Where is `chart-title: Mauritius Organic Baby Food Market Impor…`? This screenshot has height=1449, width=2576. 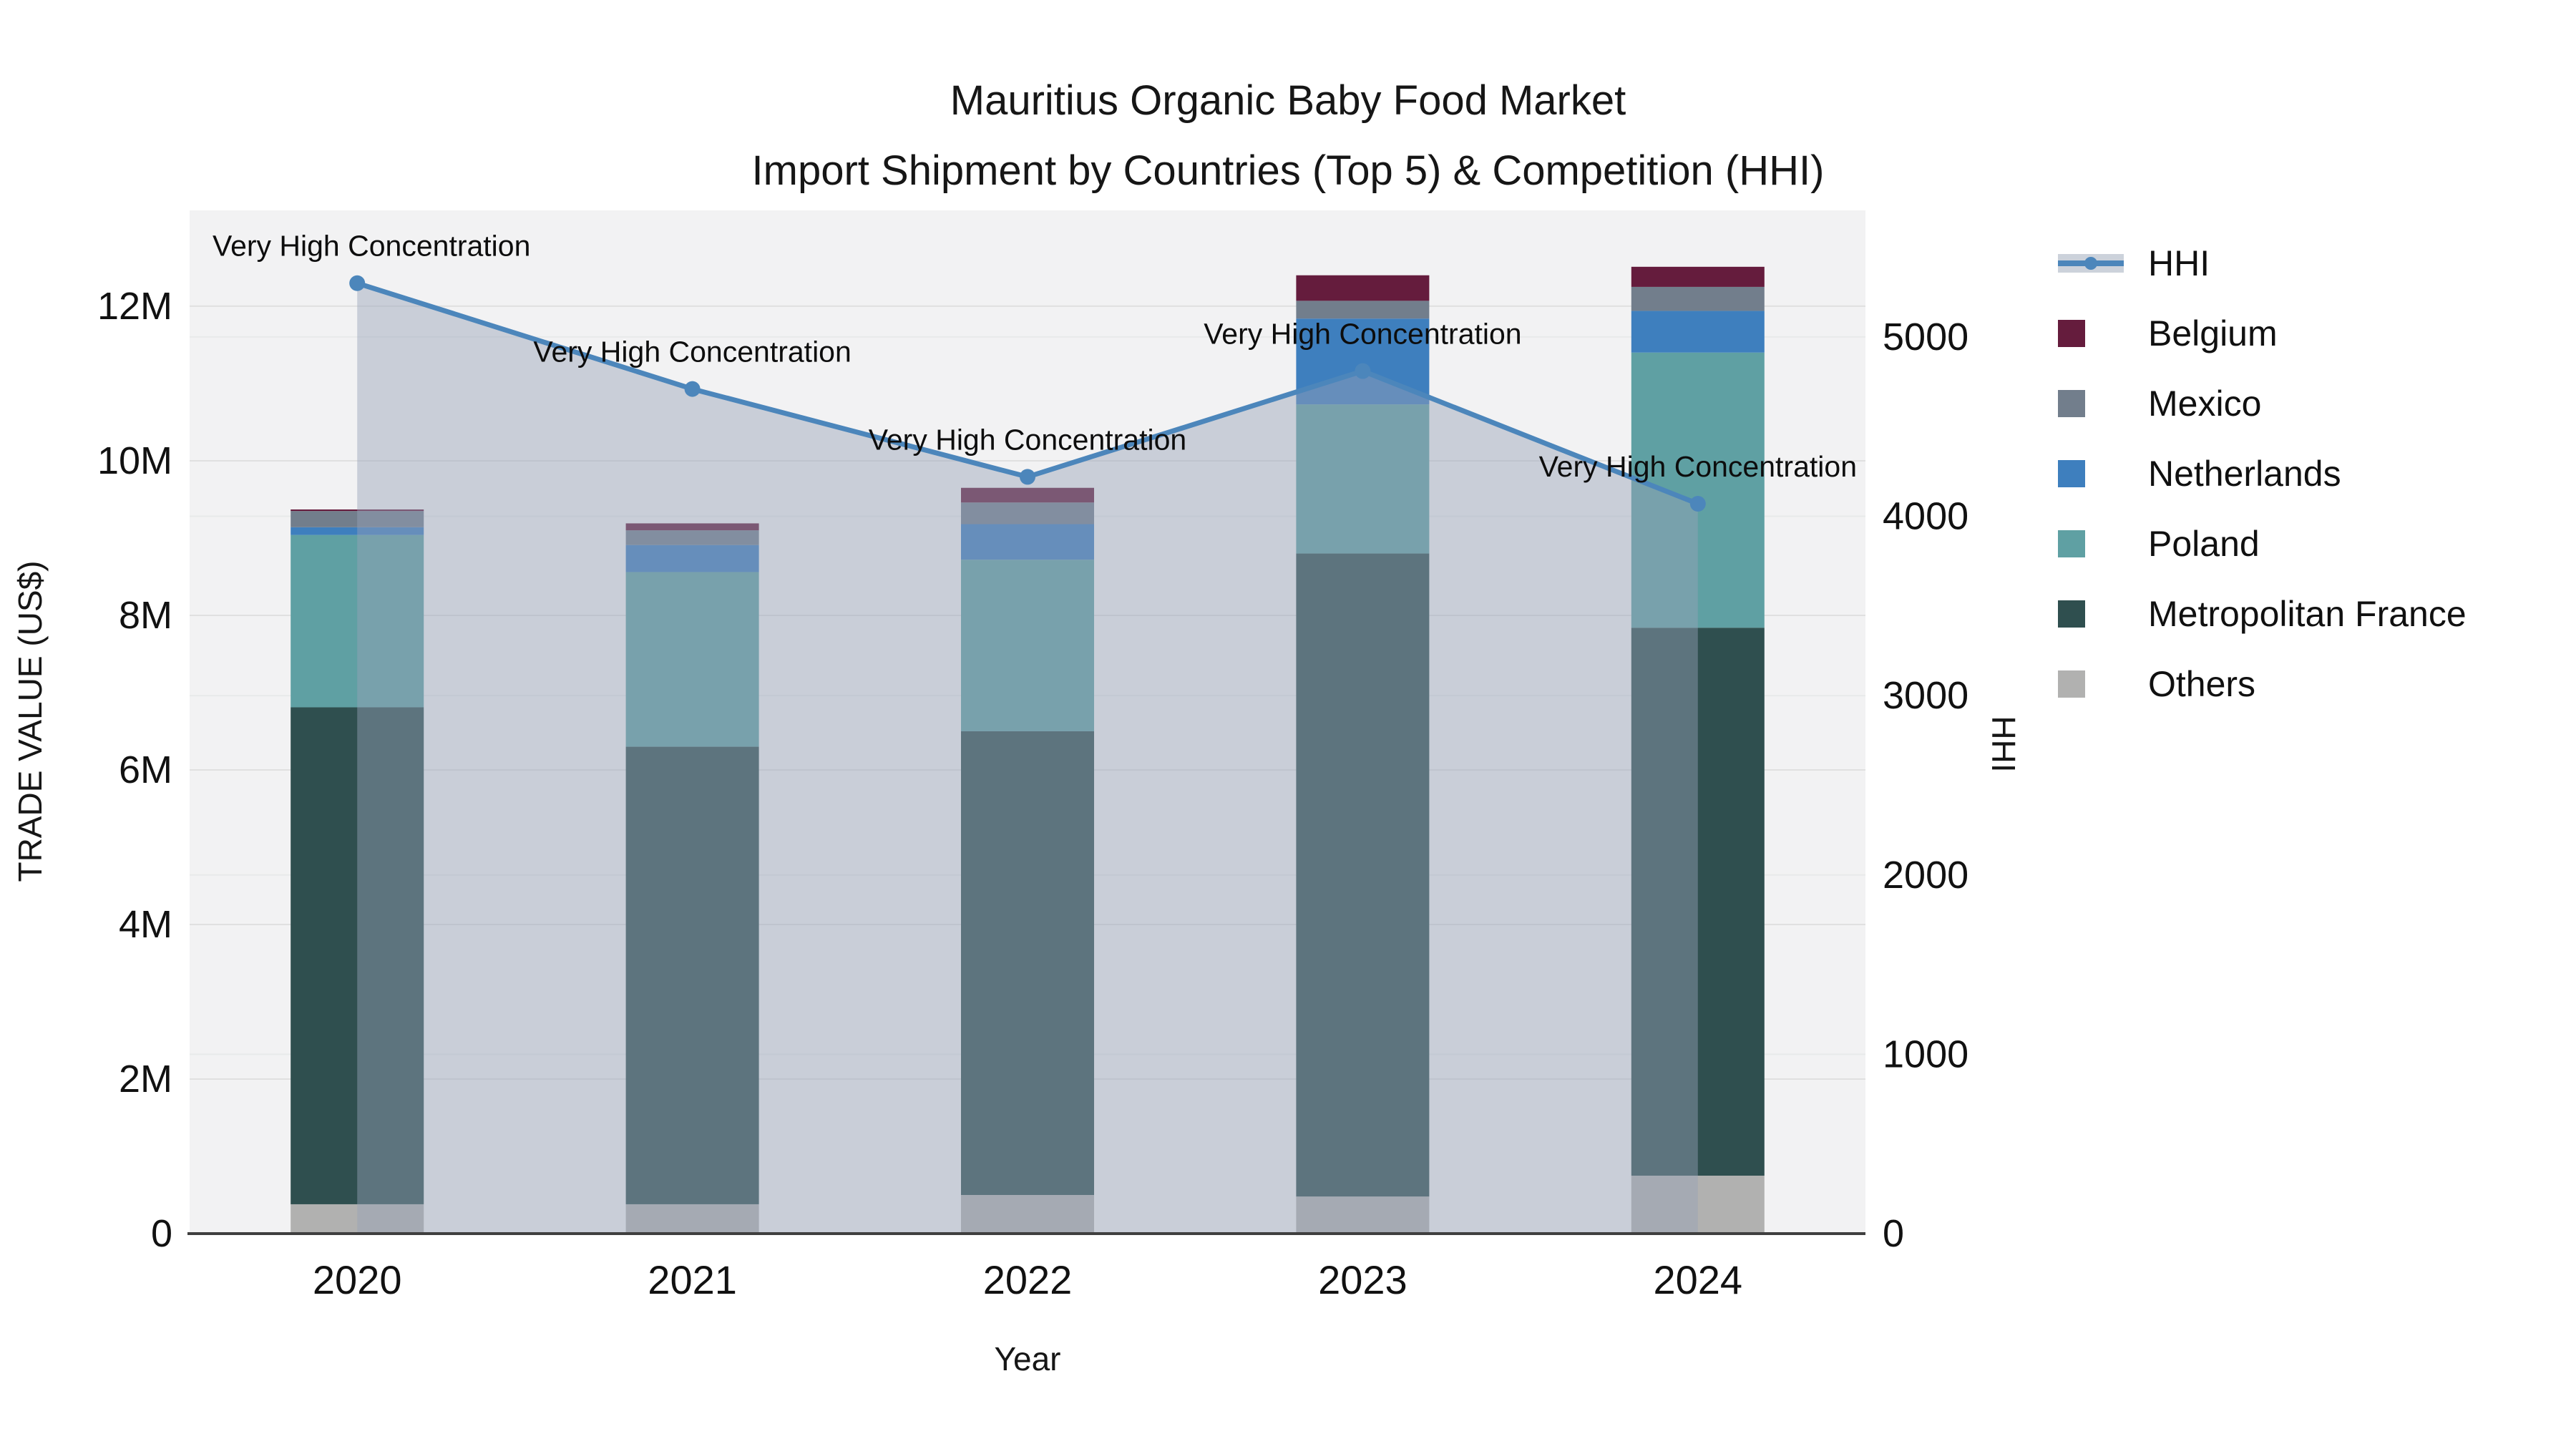
chart-title: Mauritius Organic Baby Food Market Impor… is located at coordinates (1288, 136).